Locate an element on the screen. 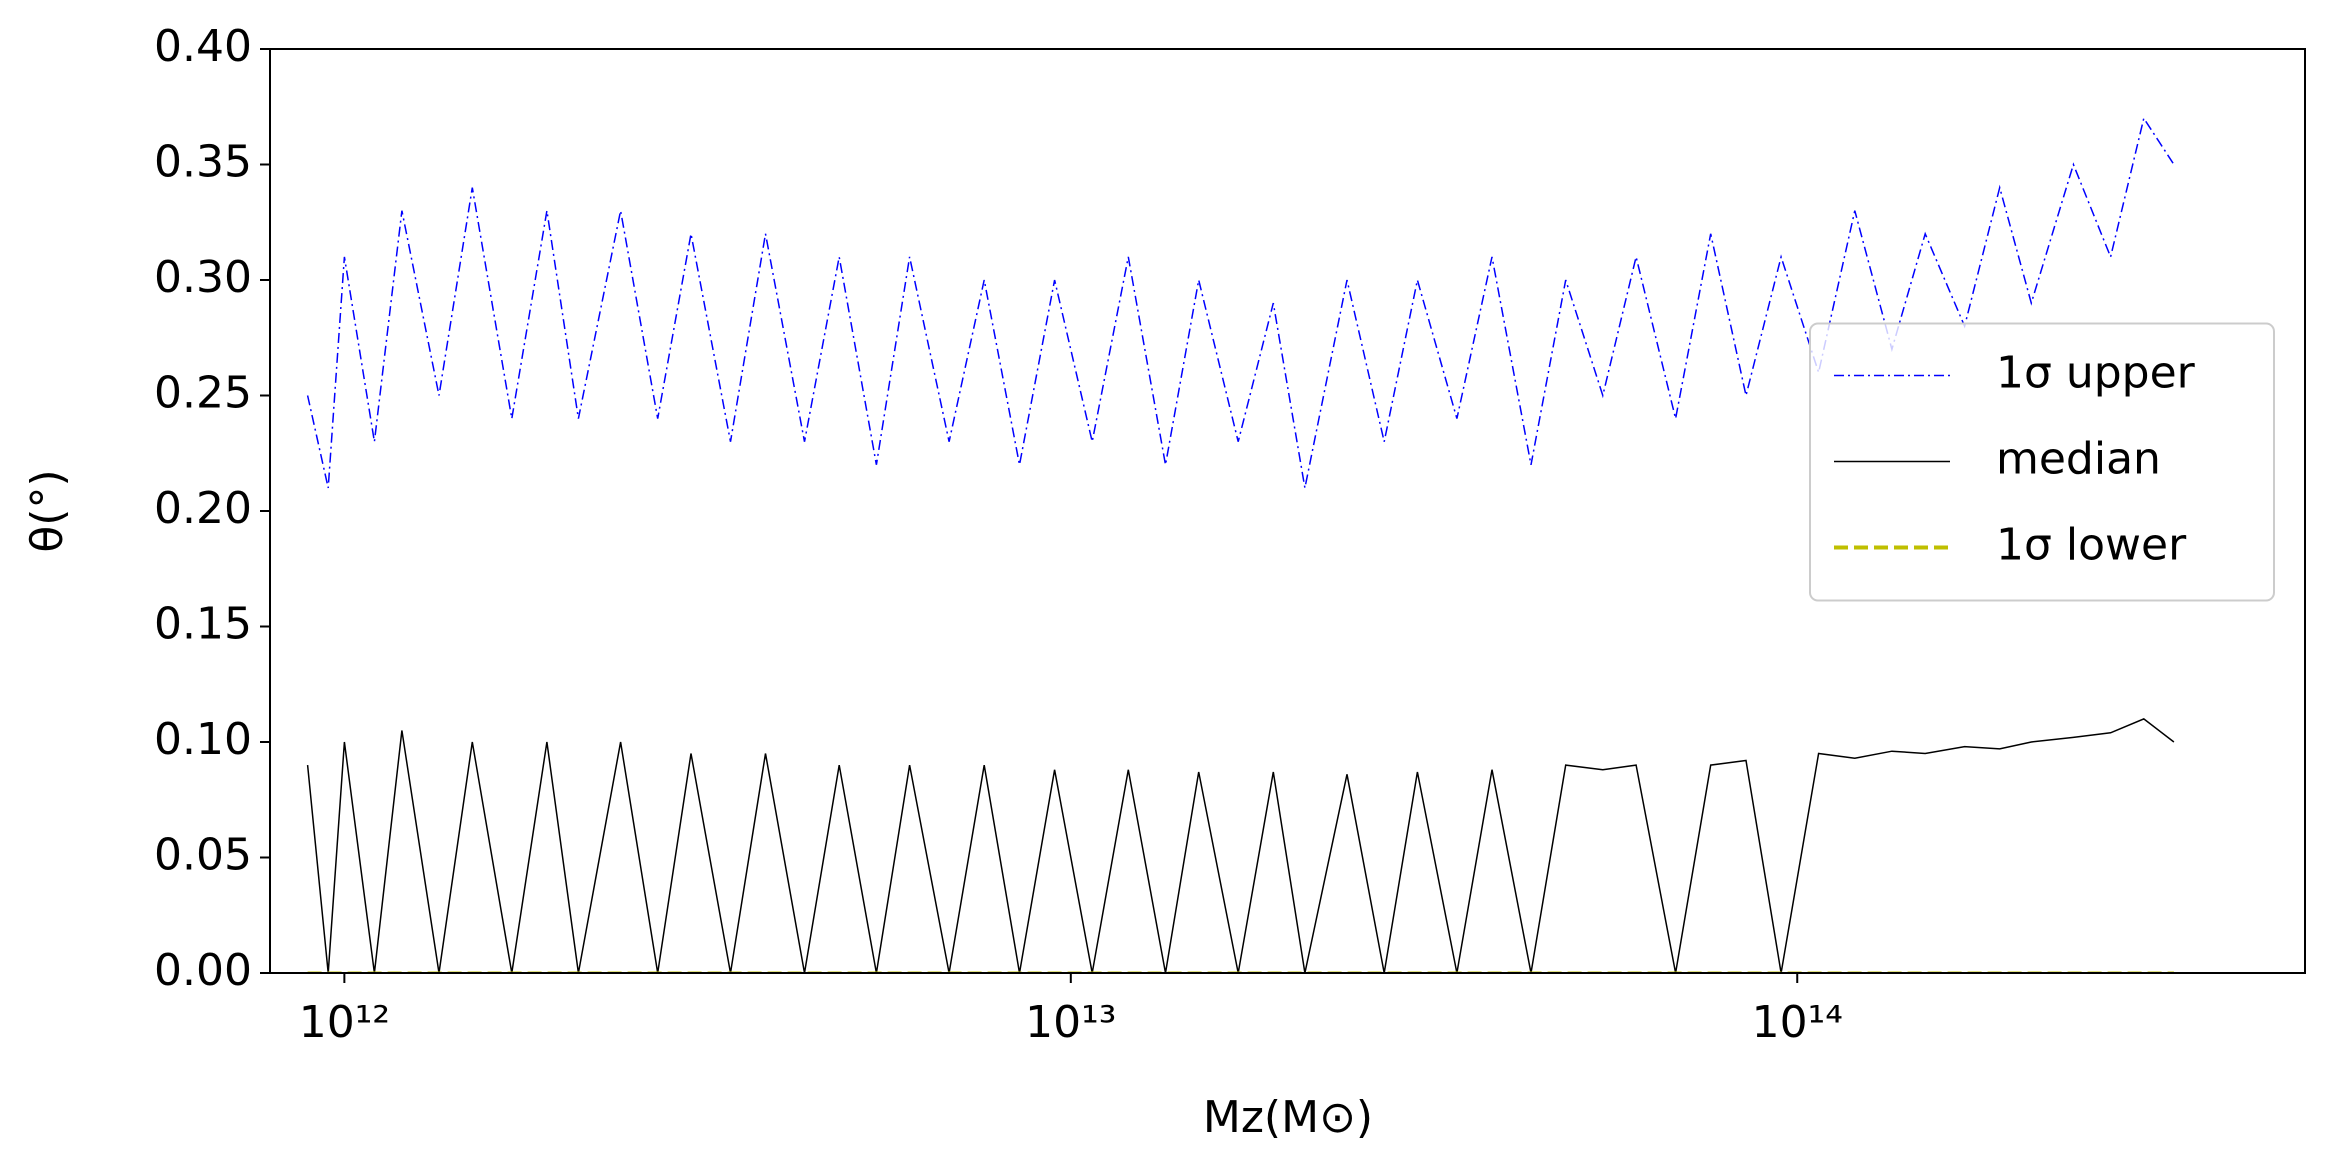  y-tick-label: 0.10 is located at coordinates (203, 739).